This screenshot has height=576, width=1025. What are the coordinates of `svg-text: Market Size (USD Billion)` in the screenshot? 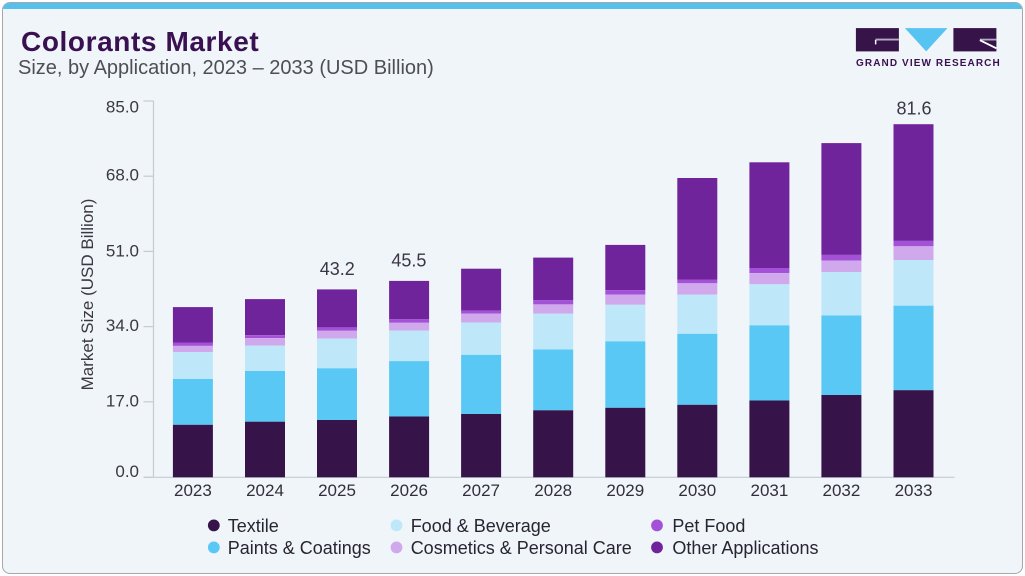 It's located at (87, 295).